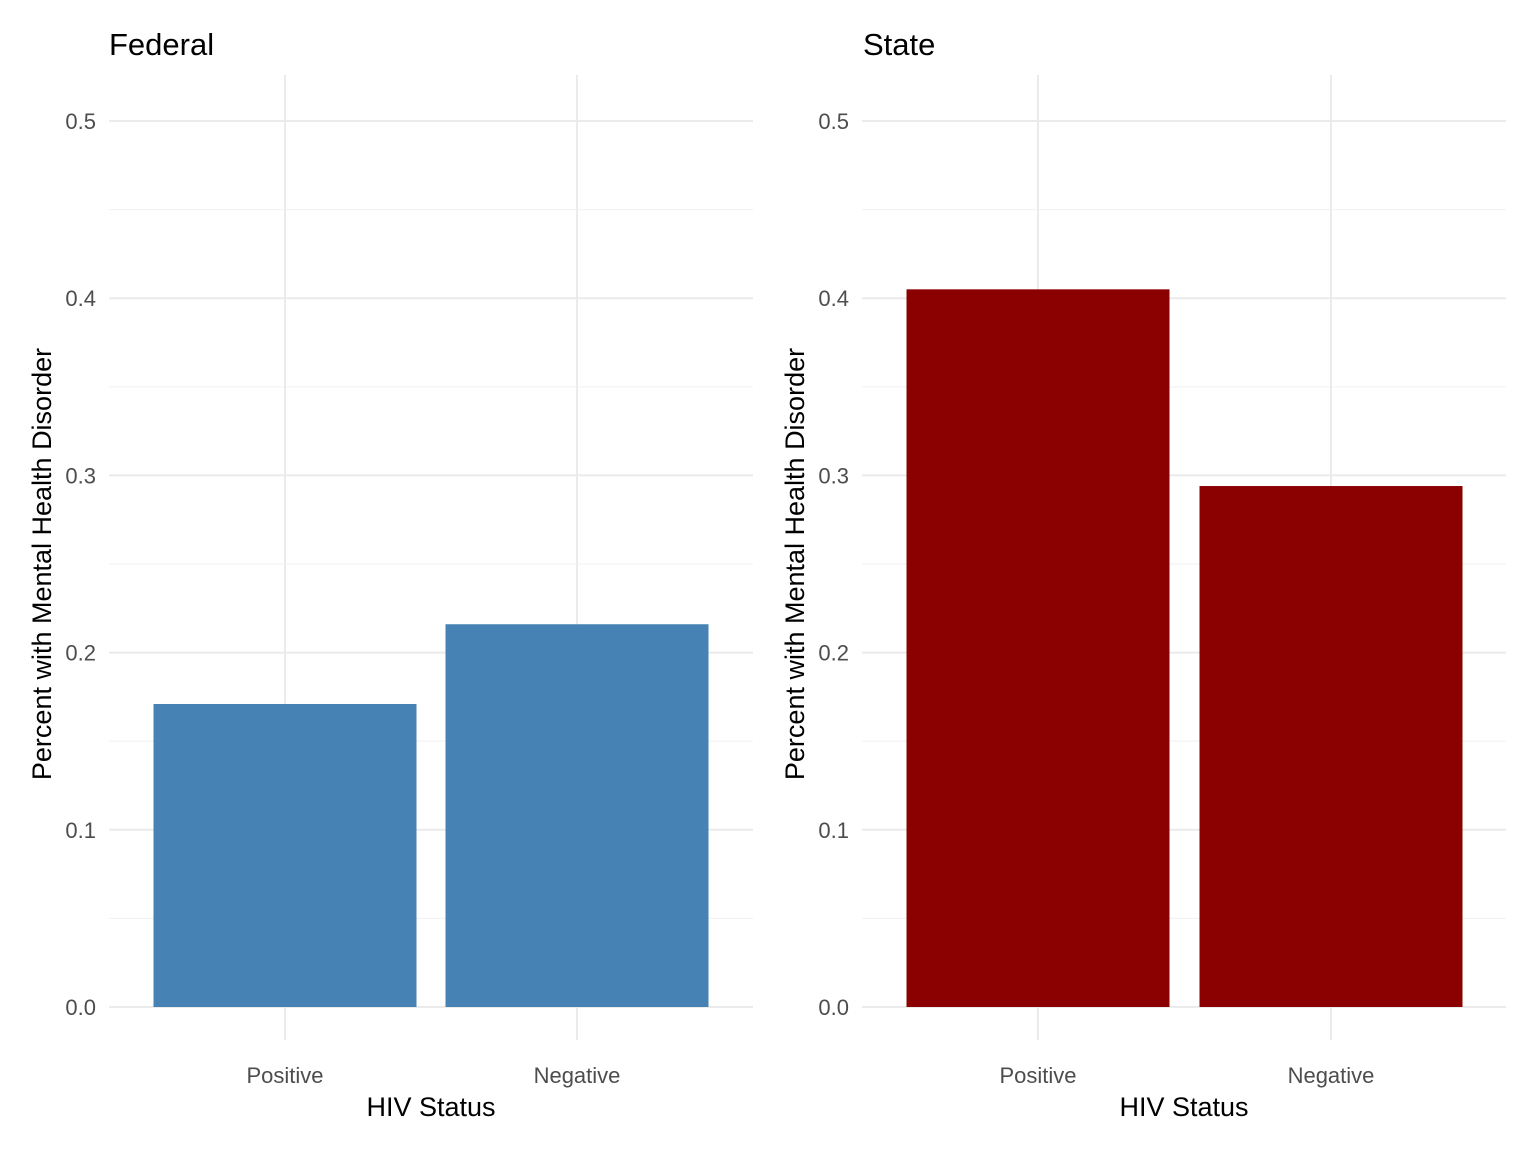 Image resolution: width=1536 pixels, height=1152 pixels. Describe the element at coordinates (430, 1107) in the screenshot. I see `federal-x-axis-label: HIV Status` at that location.